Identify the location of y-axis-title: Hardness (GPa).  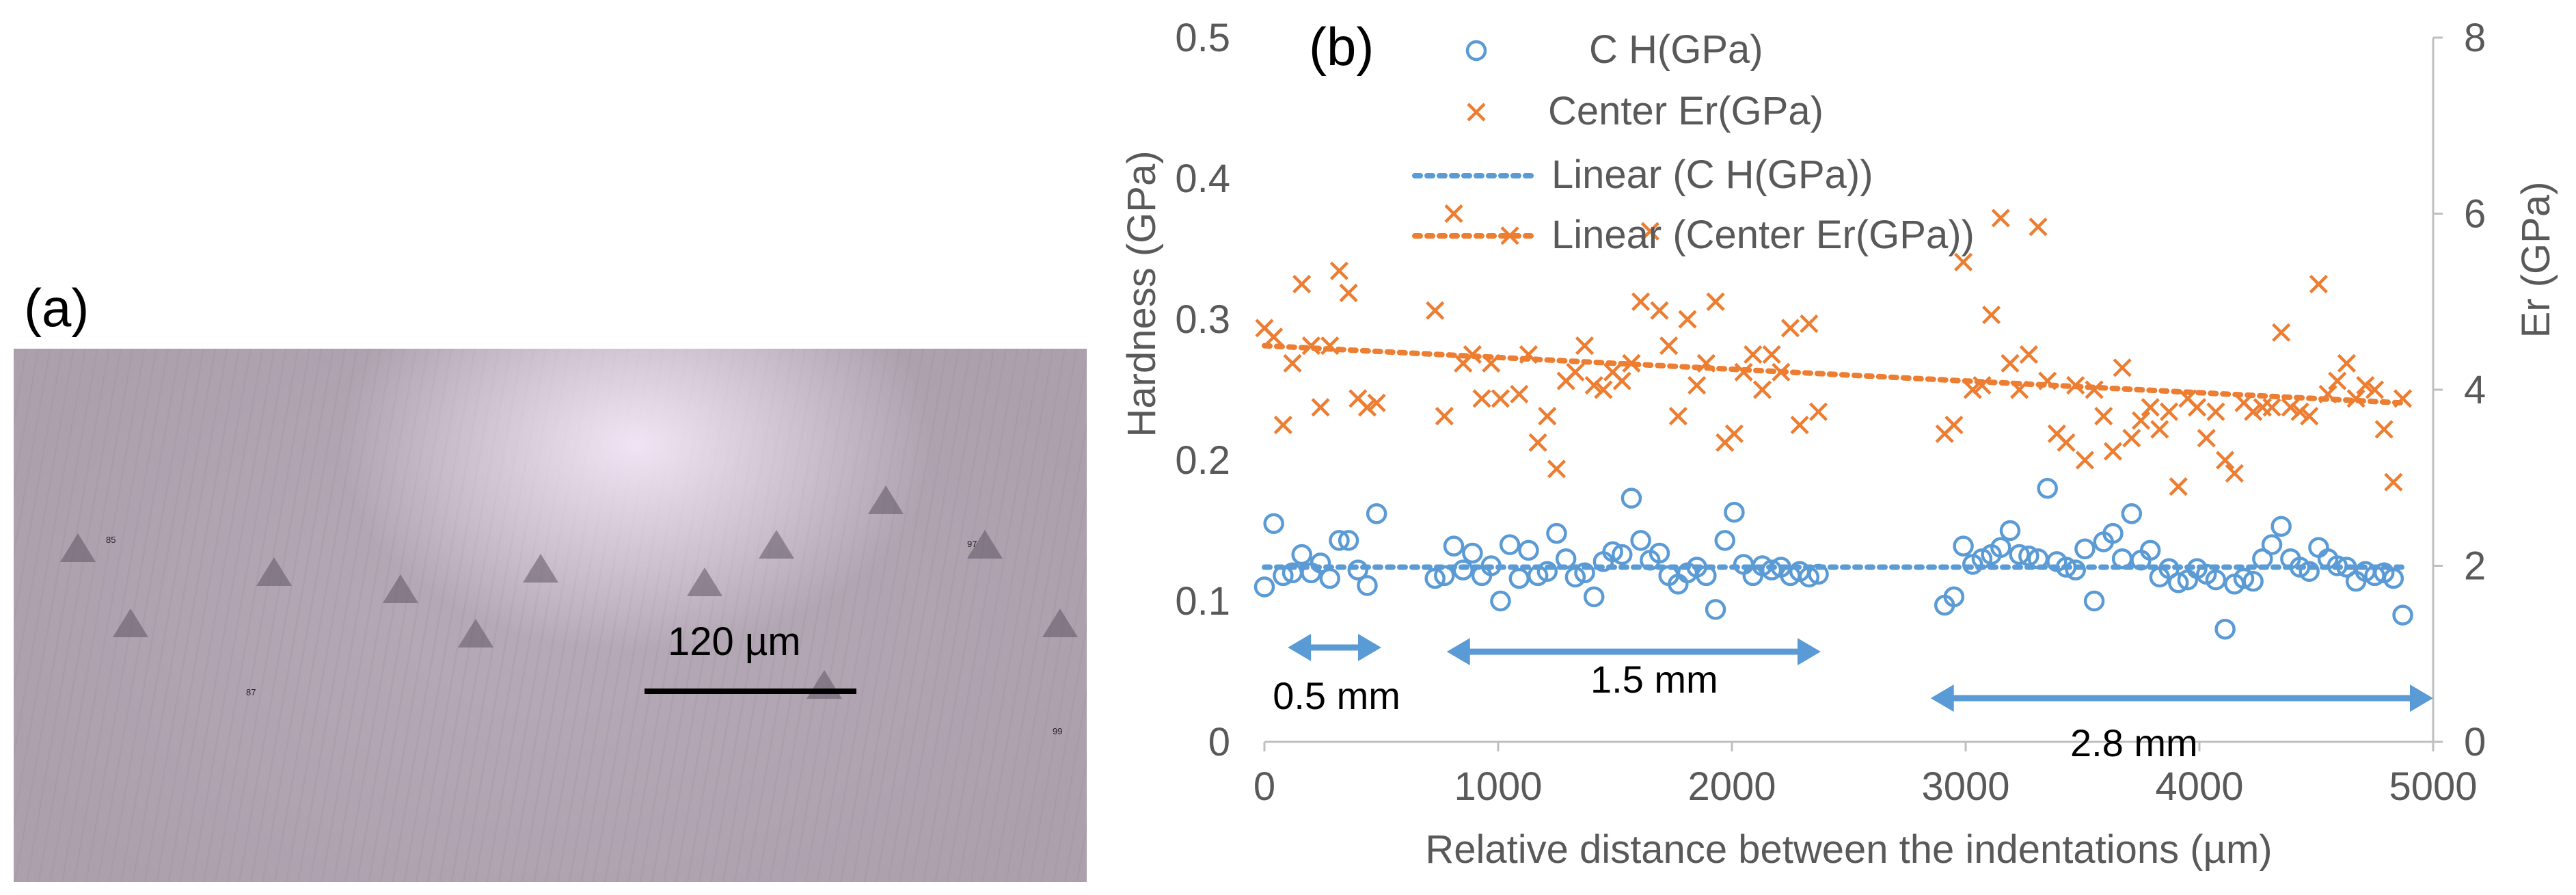
(1142, 293).